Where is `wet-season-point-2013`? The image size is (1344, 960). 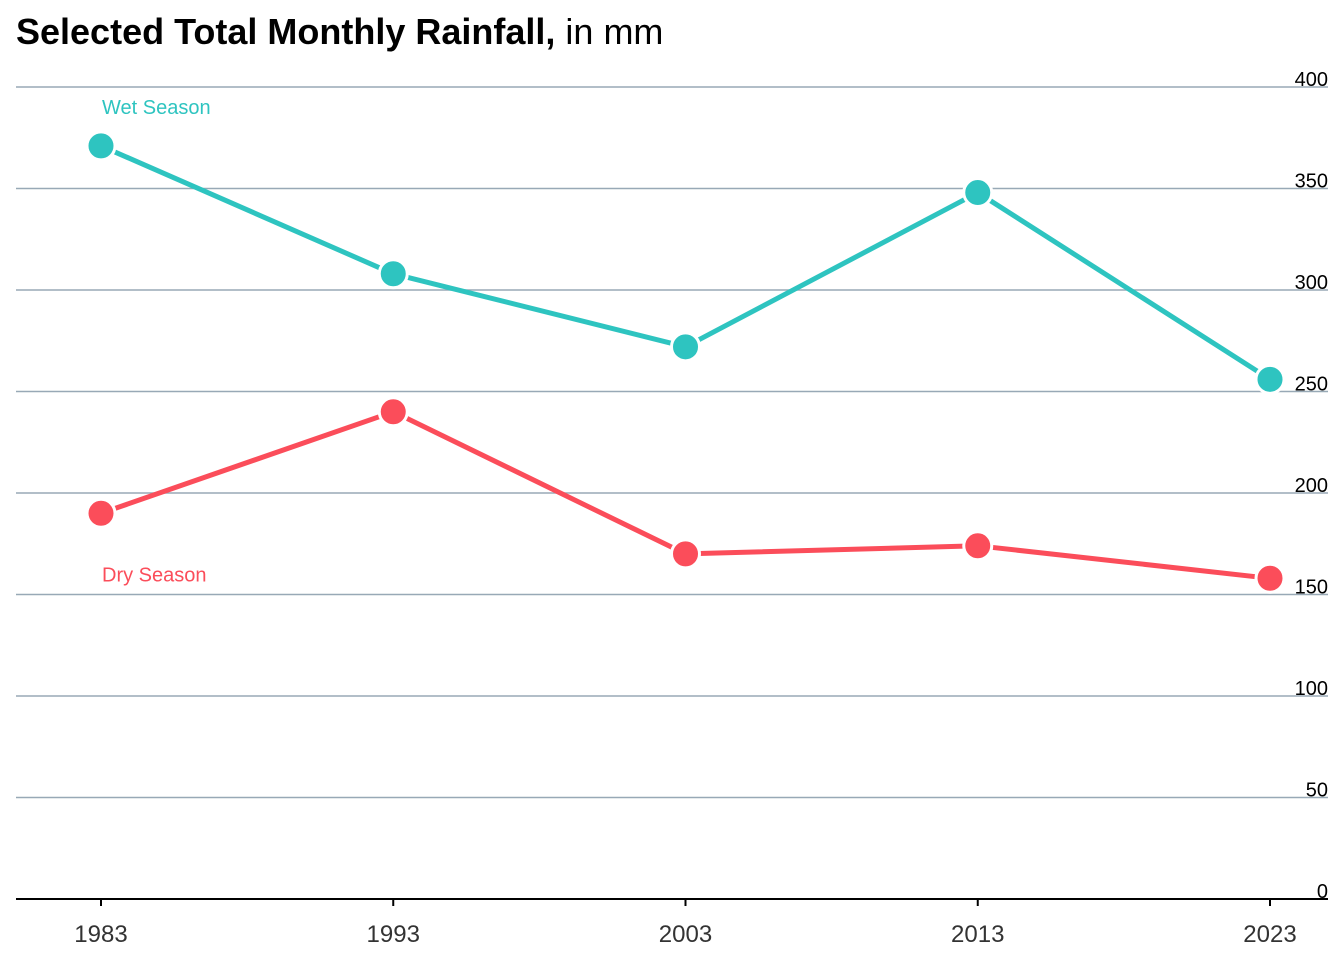 wet-season-point-2013 is located at coordinates (978, 193).